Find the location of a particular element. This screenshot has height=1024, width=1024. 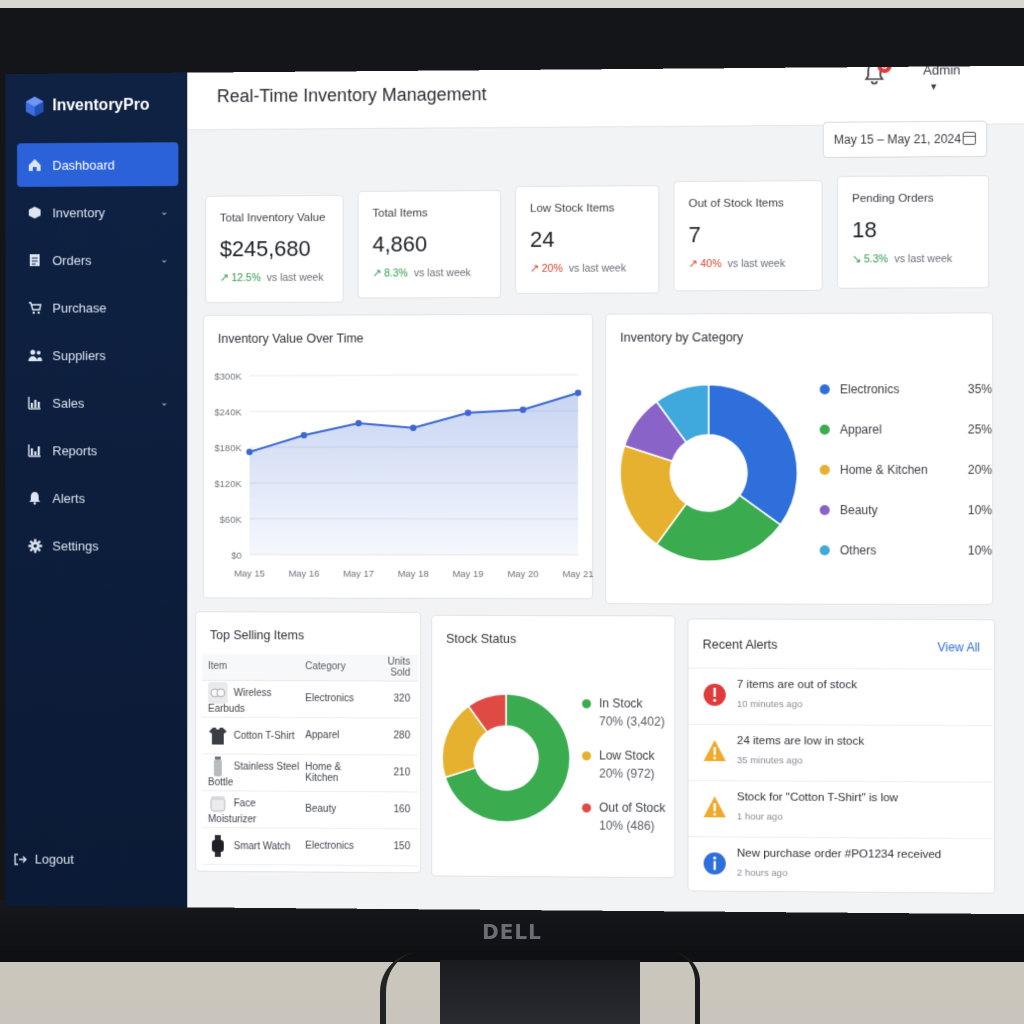

moisturizer-icon is located at coordinates (221, 803).